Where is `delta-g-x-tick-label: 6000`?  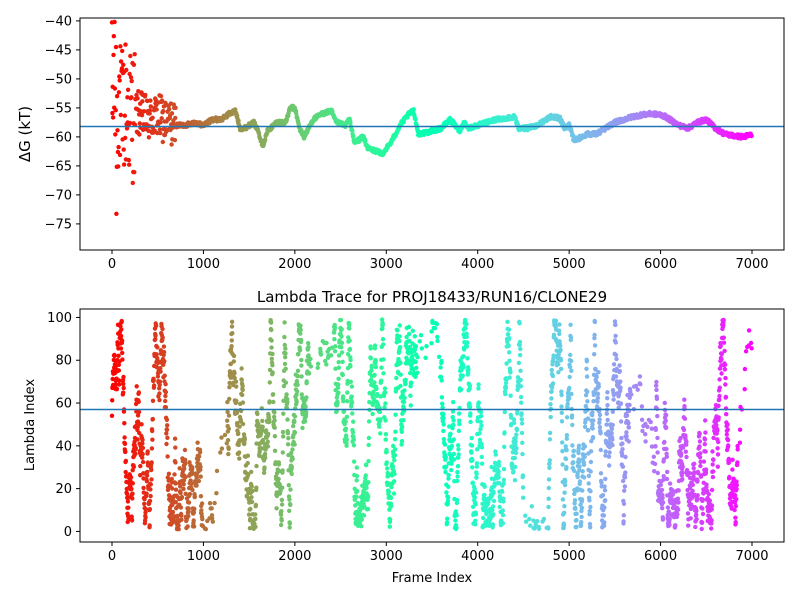 delta-g-x-tick-label: 6000 is located at coordinates (660, 264).